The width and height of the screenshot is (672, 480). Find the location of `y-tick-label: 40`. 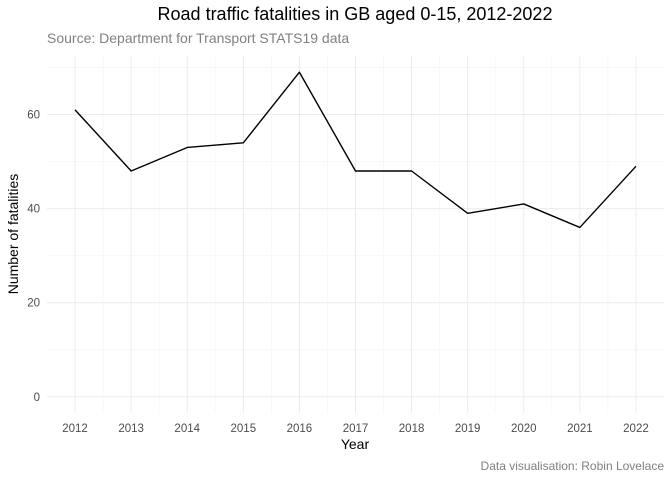

y-tick-label: 40 is located at coordinates (33, 210).